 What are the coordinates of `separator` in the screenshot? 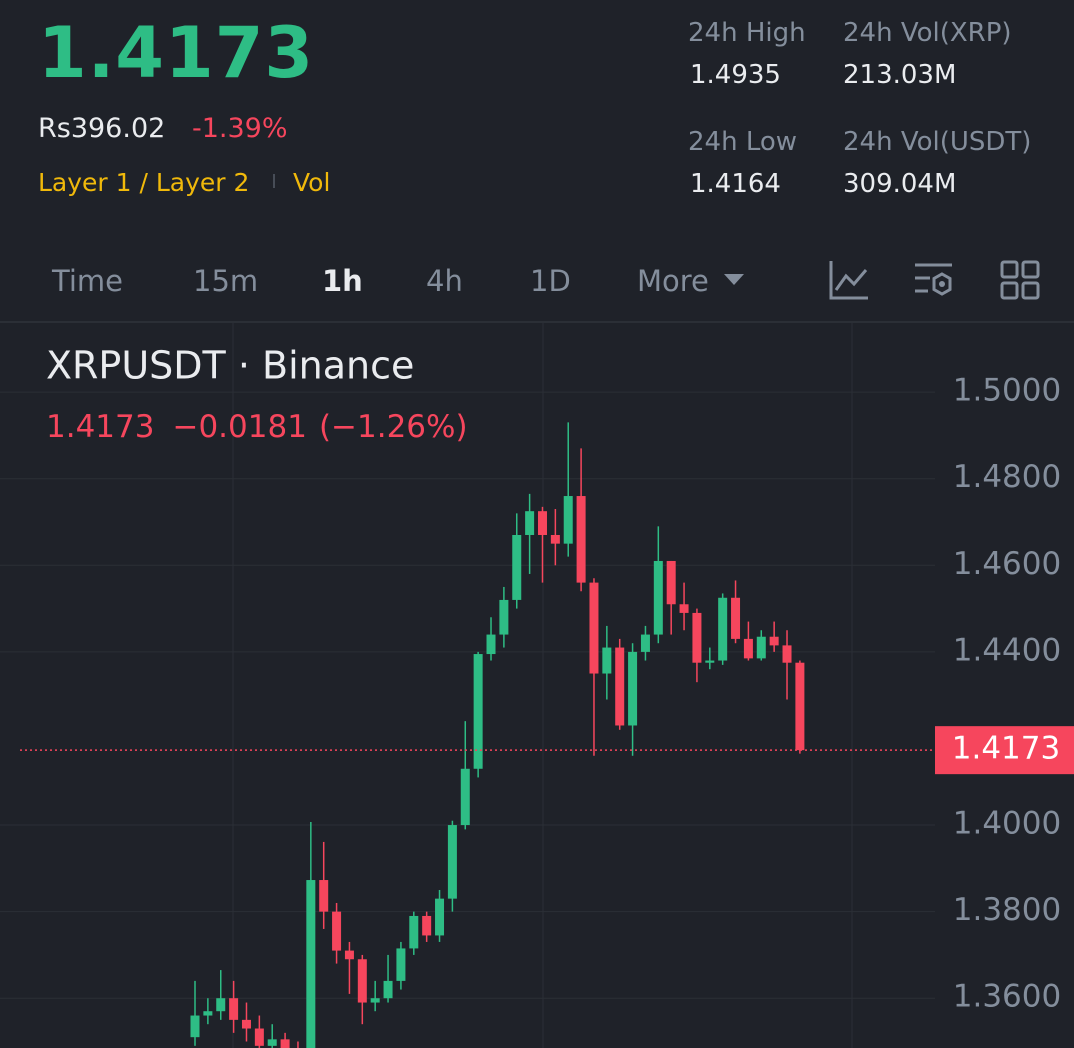 It's located at (274, 181).